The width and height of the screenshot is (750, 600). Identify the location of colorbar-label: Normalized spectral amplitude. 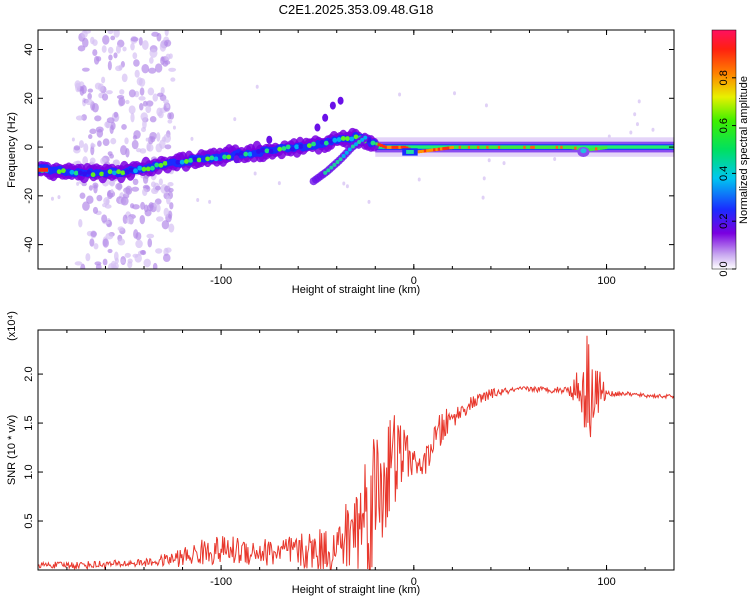
(744, 150).